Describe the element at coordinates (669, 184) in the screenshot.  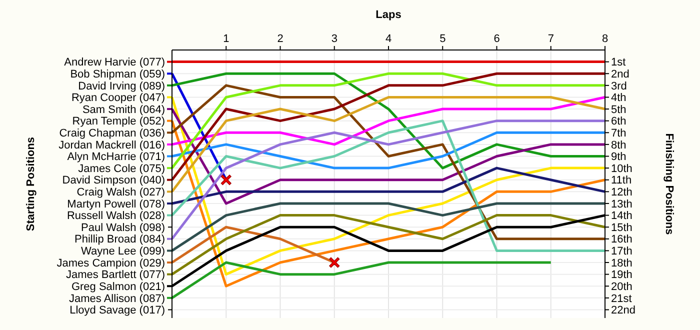
I see `y-axis-title: Finishing Positions` at that location.